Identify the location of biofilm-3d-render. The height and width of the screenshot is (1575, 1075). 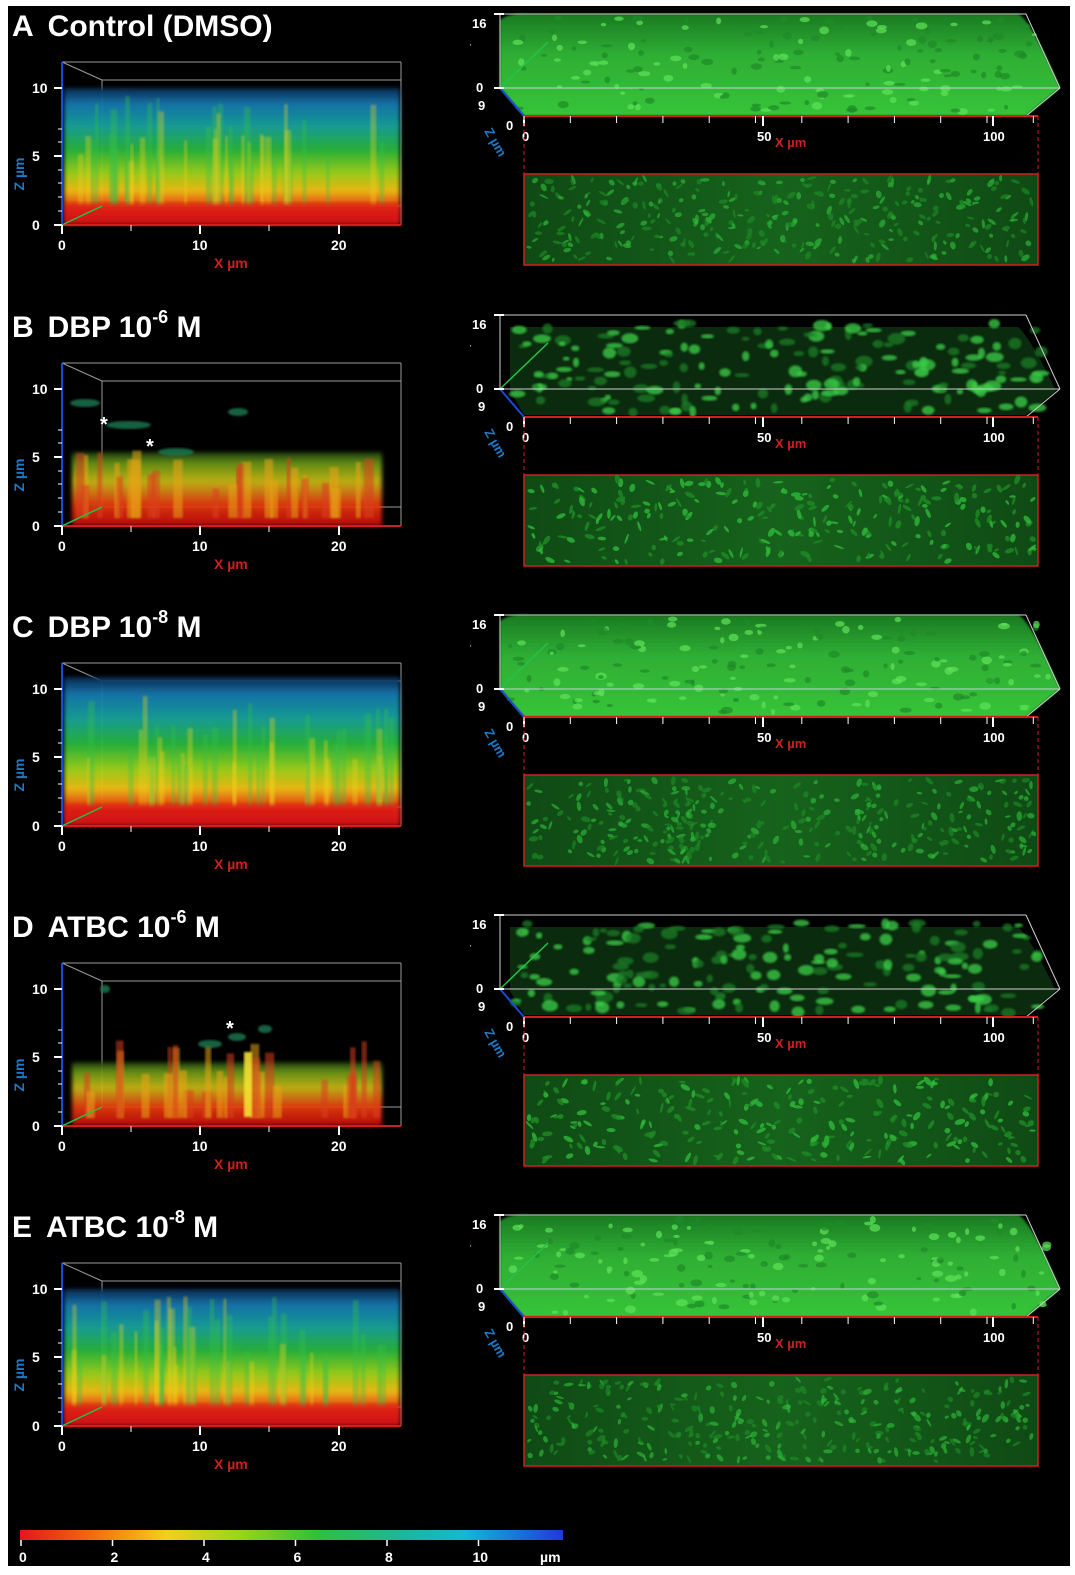
(783, 968).